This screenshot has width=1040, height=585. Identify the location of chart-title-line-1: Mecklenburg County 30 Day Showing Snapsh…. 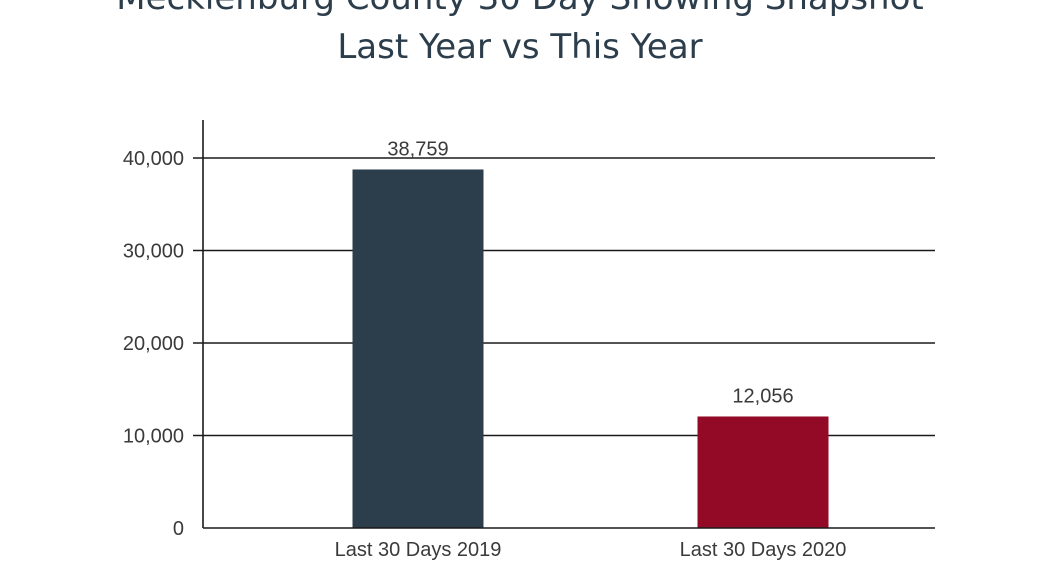
(520, 9).